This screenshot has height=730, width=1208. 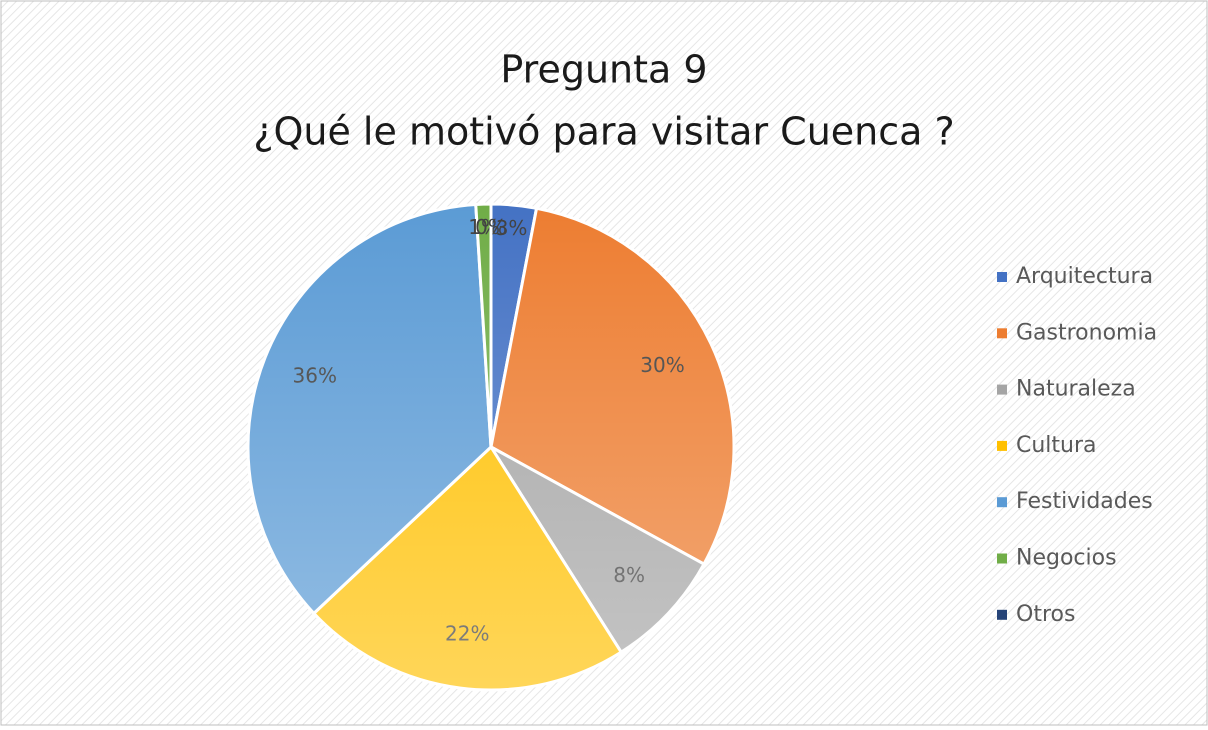 What do you see at coordinates (1045, 614) in the screenshot?
I see `legend-label: Otros` at bounding box center [1045, 614].